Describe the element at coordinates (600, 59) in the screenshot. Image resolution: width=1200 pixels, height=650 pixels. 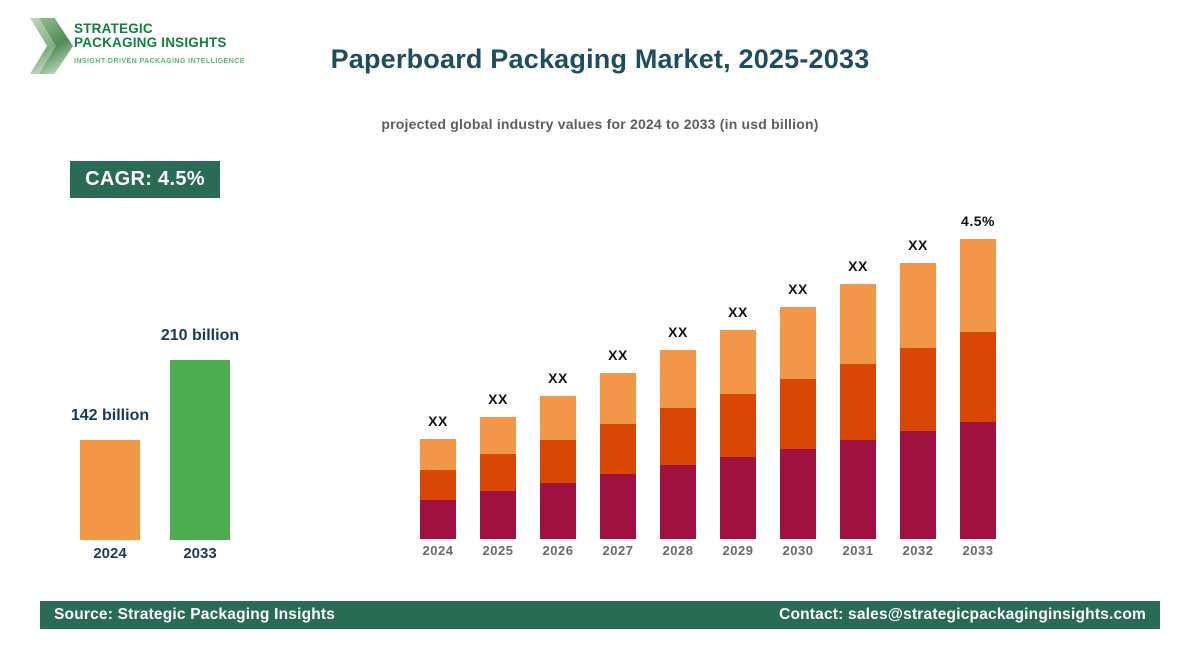
I see `page-title: Paperboard Packaging Market, 2025-2033` at that location.